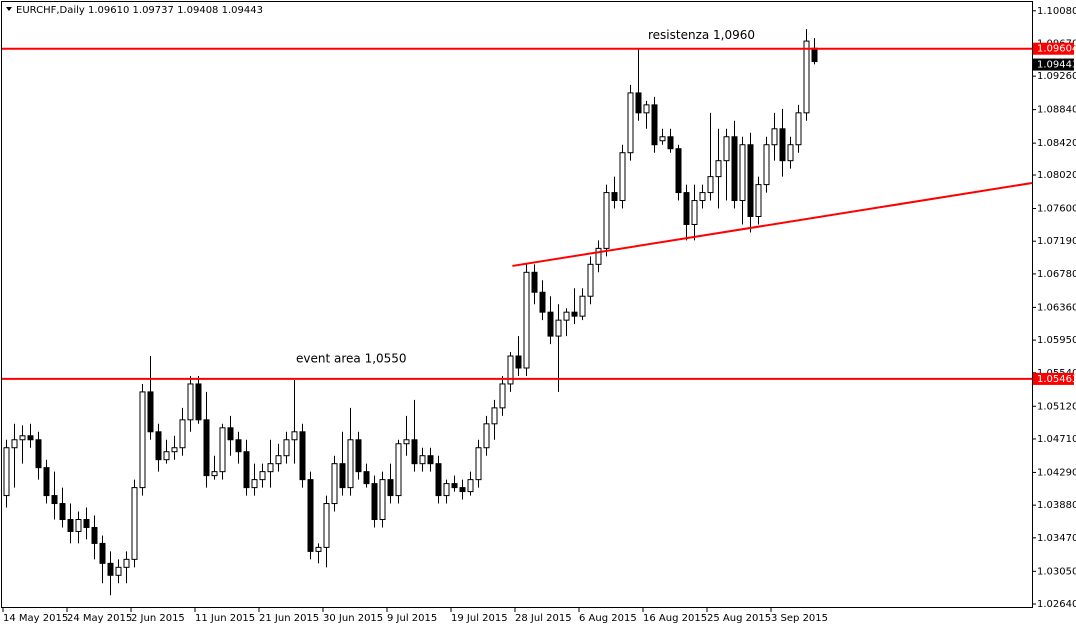 This screenshot has width=1076, height=630. Describe the element at coordinates (1056, 307) in the screenshot. I see `y-tick-label: 1.06360` at that location.